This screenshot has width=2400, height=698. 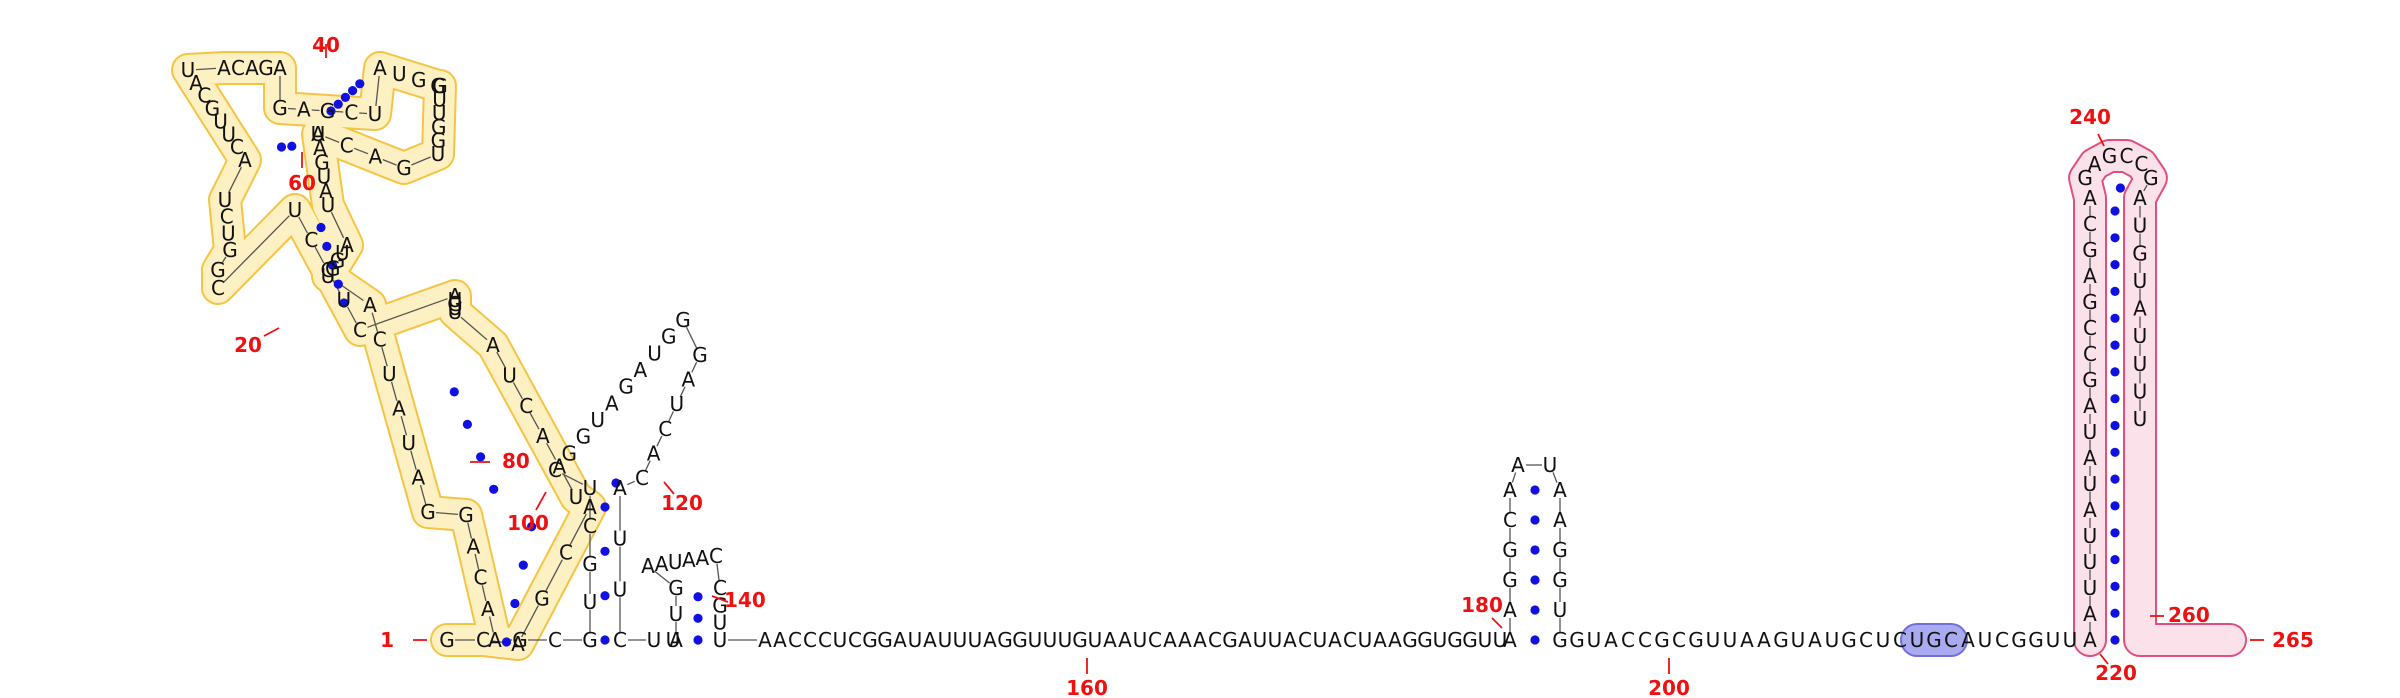 I want to click on position-label-260: 260, so click(x=2189, y=615).